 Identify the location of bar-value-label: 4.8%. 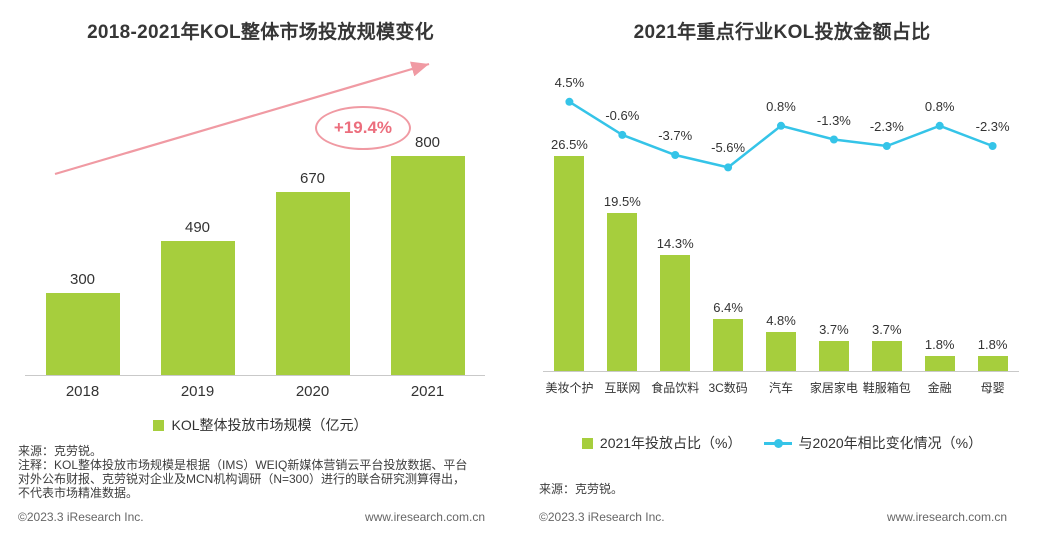
(781, 321).